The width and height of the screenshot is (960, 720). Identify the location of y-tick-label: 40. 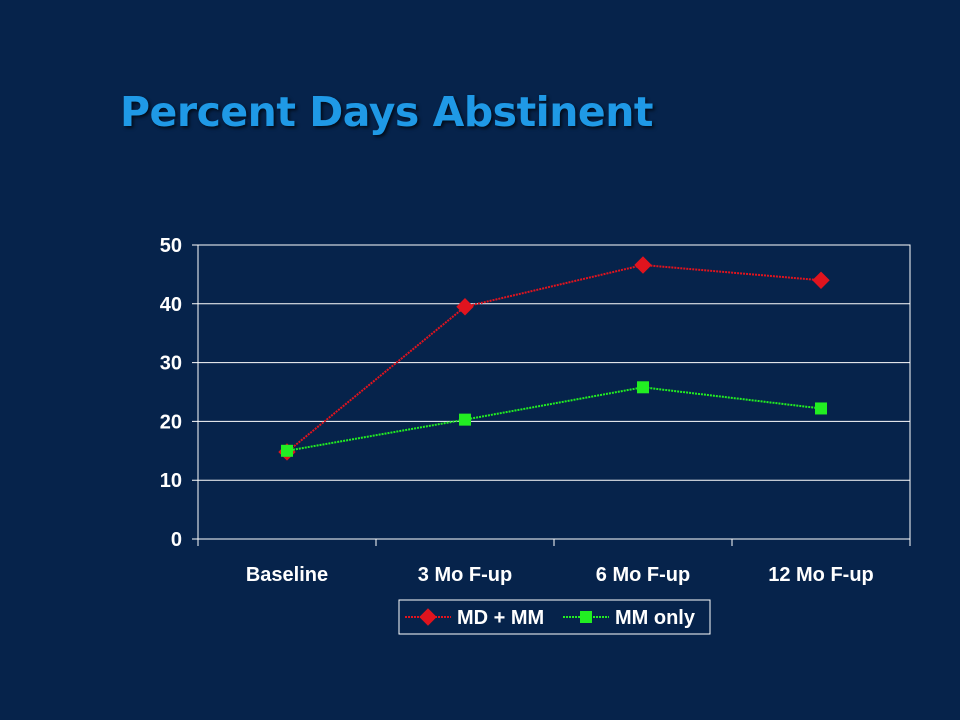
(171, 305).